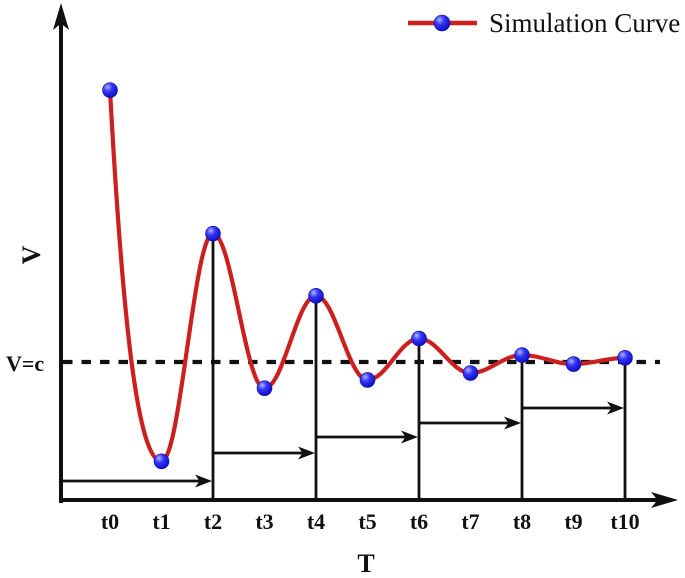 This screenshot has height=578, width=685. Describe the element at coordinates (442, 23) in the screenshot. I see `legend-marker-icon` at that location.